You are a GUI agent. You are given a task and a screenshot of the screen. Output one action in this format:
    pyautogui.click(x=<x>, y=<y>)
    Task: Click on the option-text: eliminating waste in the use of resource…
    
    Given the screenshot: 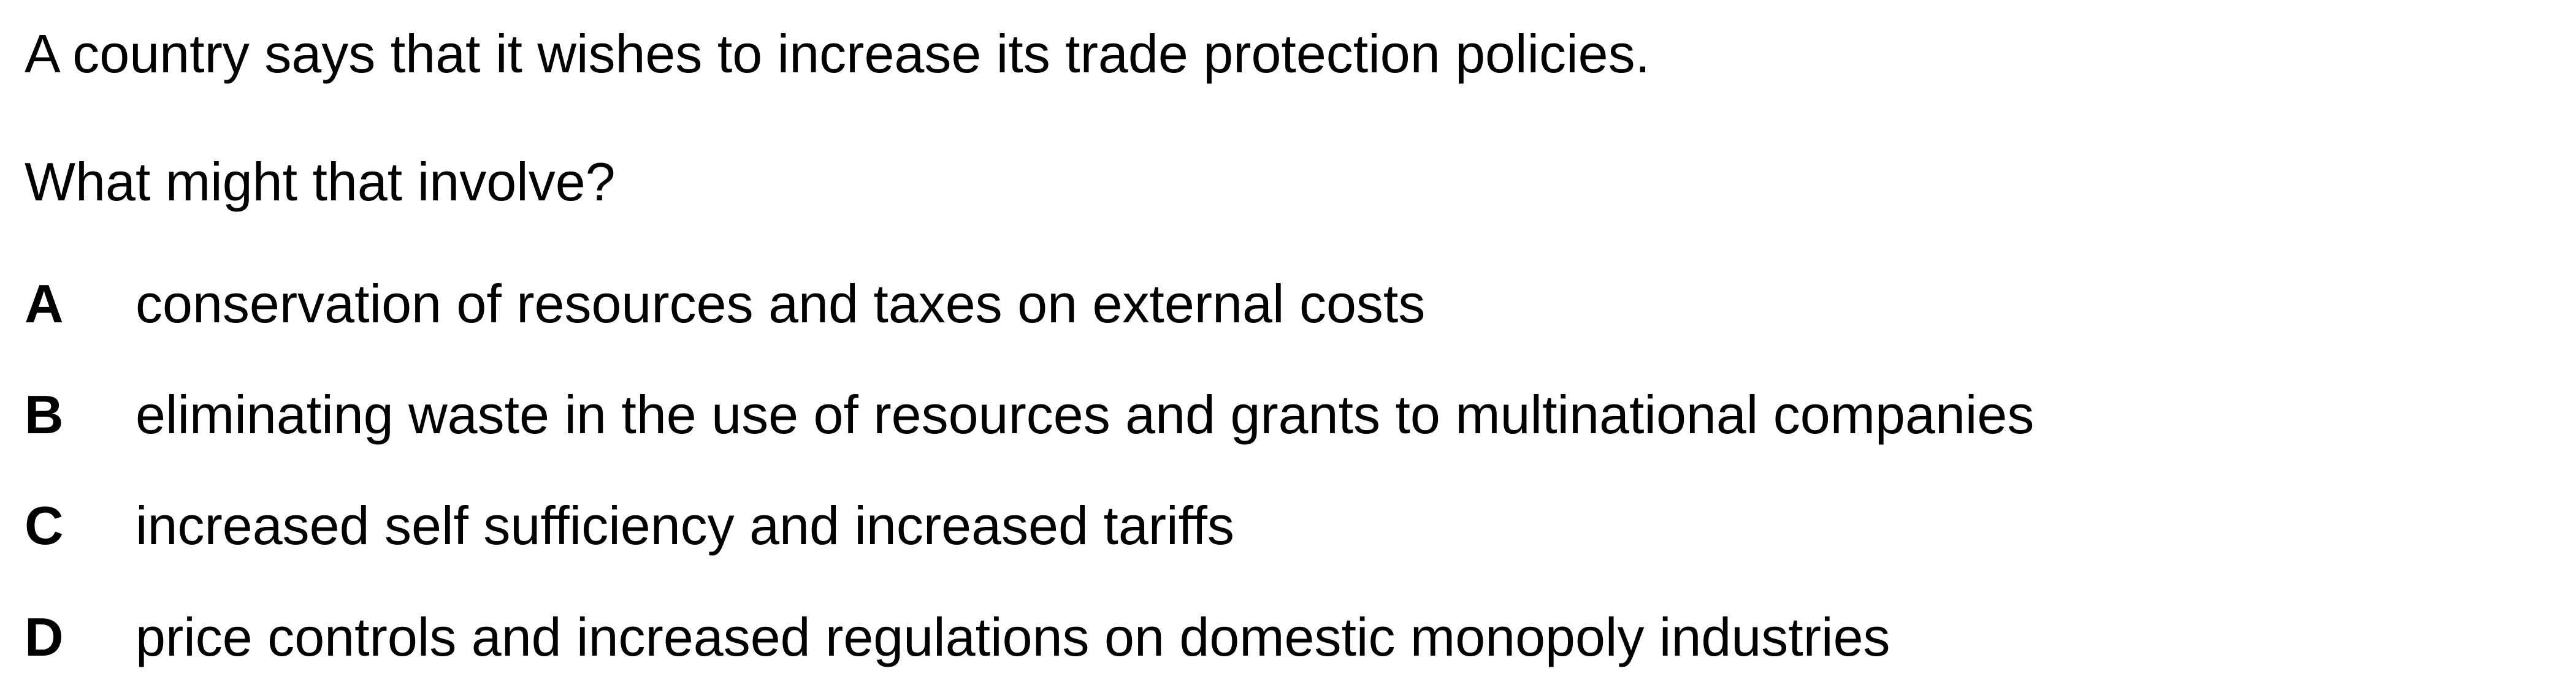 What is the action you would take?
    pyautogui.click(x=1085, y=415)
    